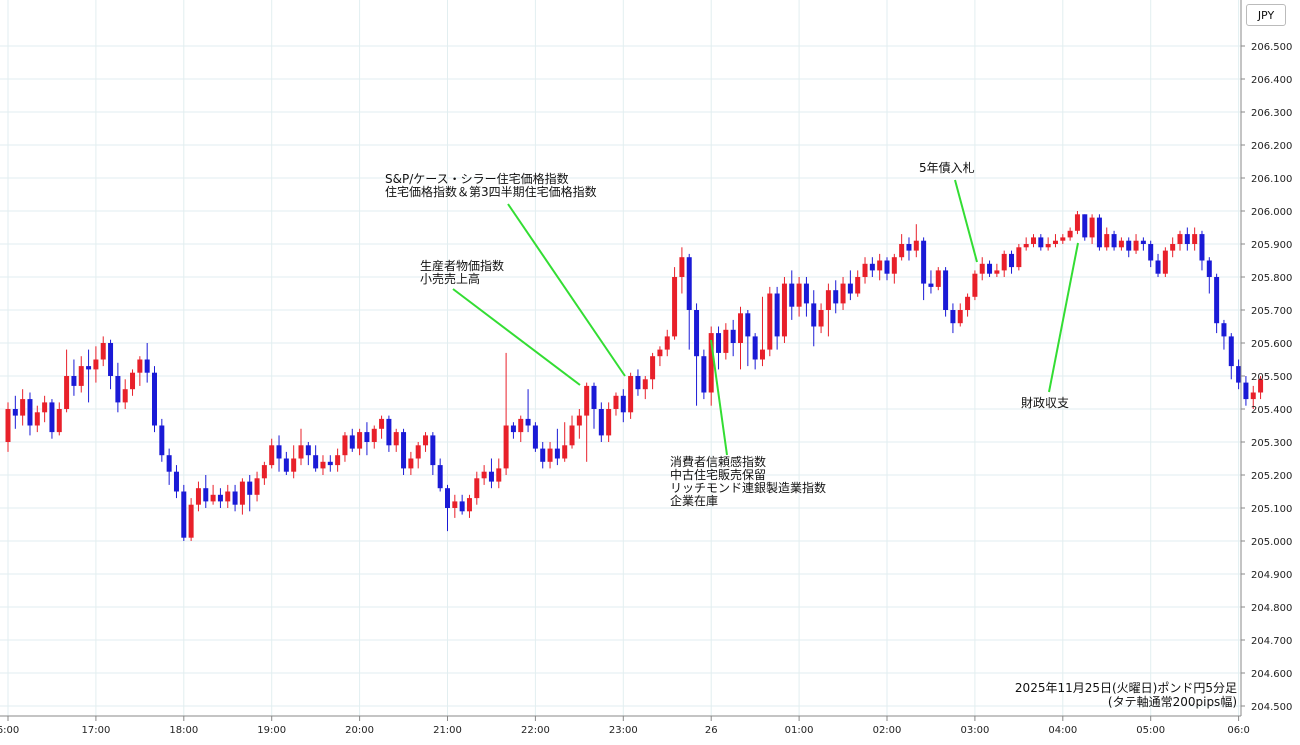 The width and height of the screenshot is (1300, 745). Describe the element at coordinates (694, 500) in the screenshot. I see `annotation-text: 企業在庫` at that location.